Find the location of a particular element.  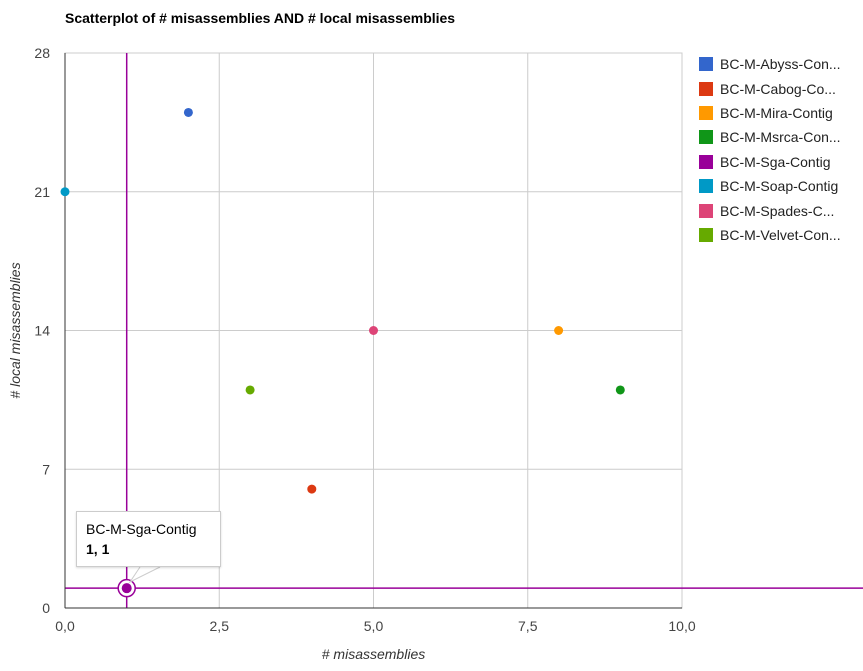

x-tick-label: 7,5 is located at coordinates (528, 626).